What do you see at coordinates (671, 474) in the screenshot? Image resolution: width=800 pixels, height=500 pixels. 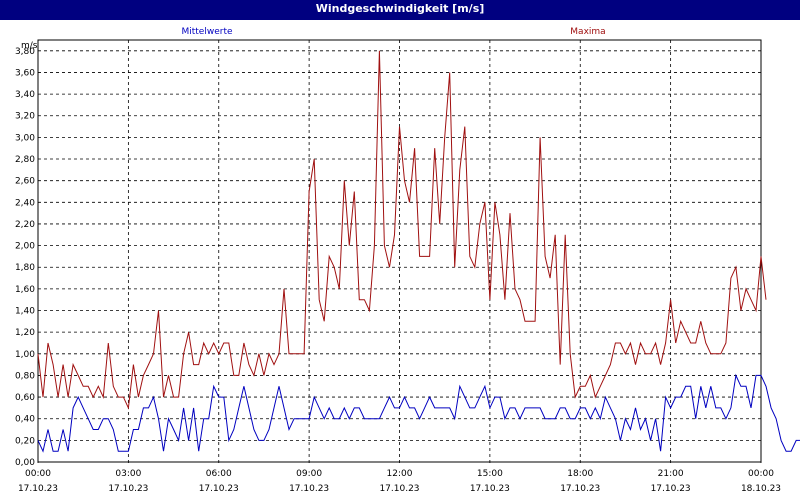 I see `x-tick-time: 21:00` at bounding box center [671, 474].